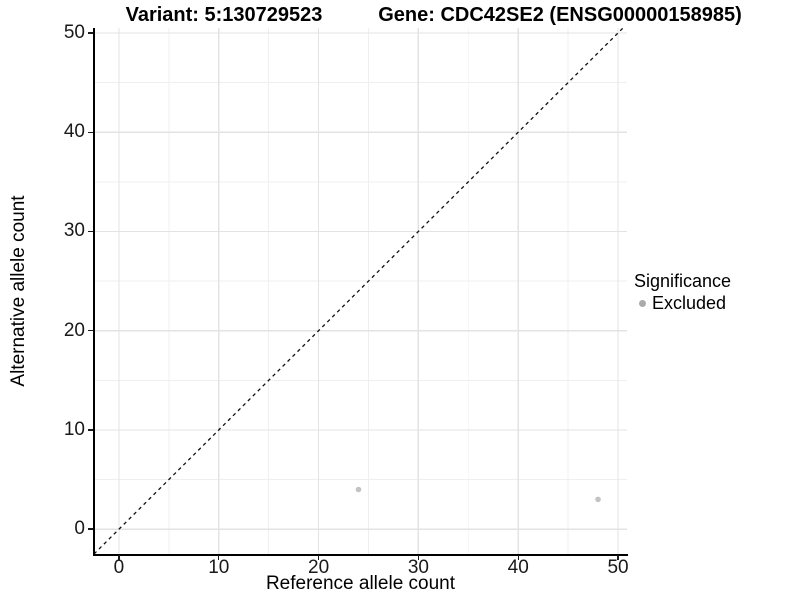 This screenshot has height=600, width=800. I want to click on variant-title: Variant: 5:130729523, so click(224, 15).